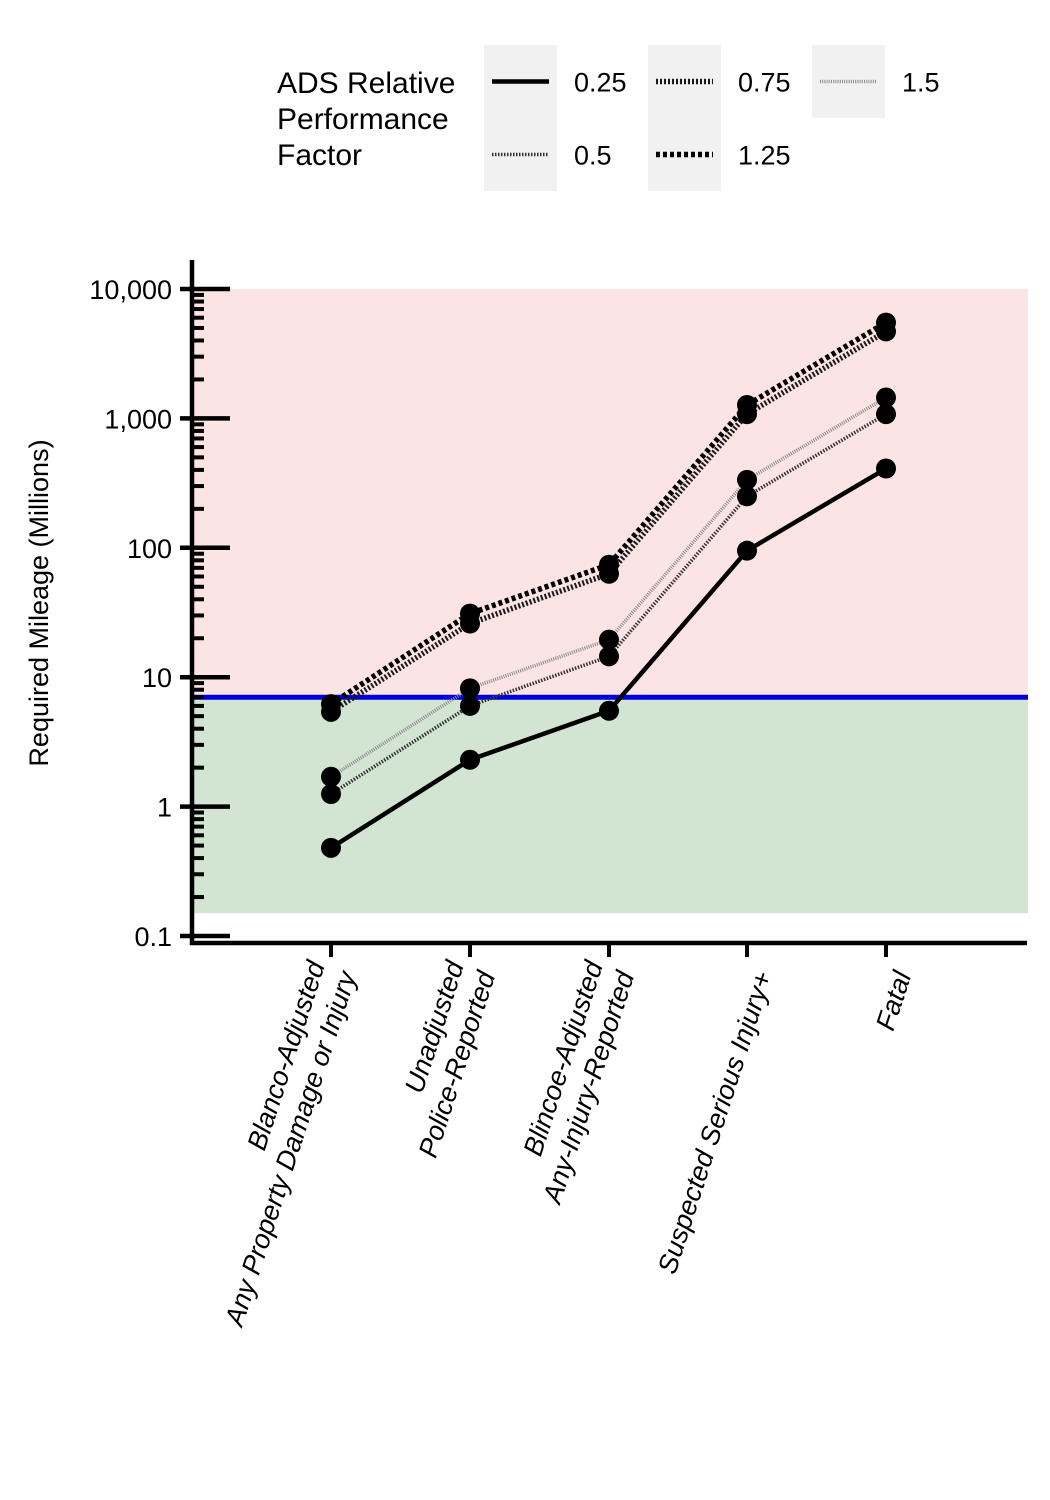 This screenshot has height=1500, width=1050. What do you see at coordinates (747, 404) in the screenshot?
I see `data-point-1.25-3` at bounding box center [747, 404].